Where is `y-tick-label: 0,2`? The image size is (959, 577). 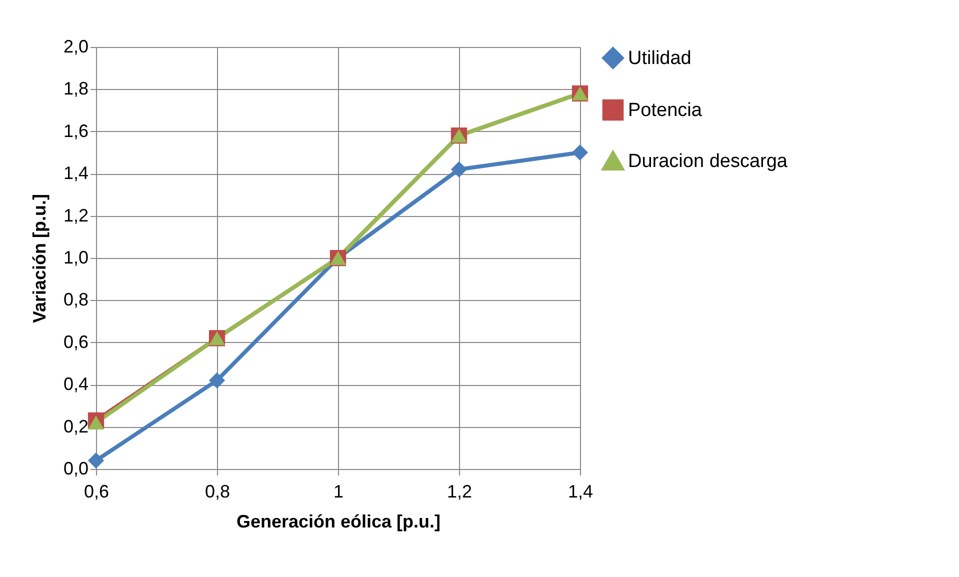 y-tick-label: 0,2 is located at coordinates (75, 426).